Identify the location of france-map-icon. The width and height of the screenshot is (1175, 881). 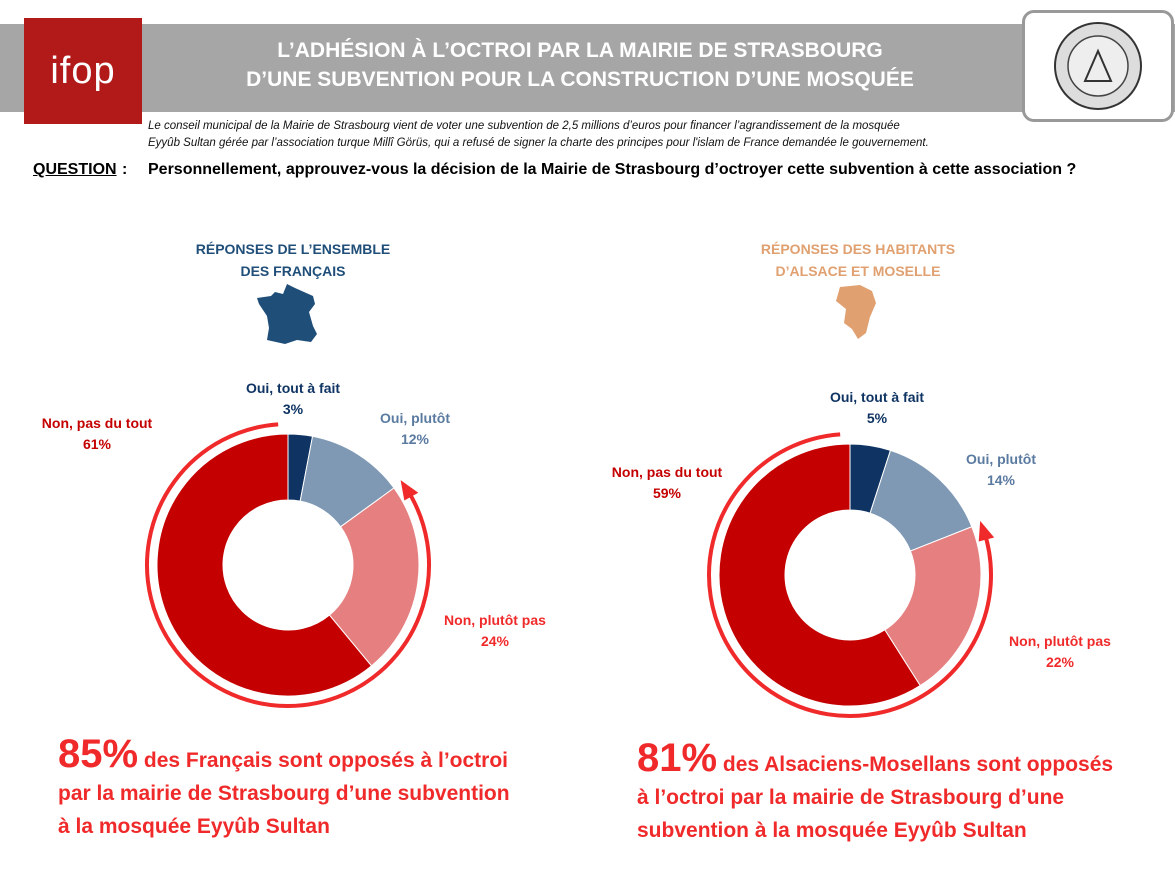
(287, 314).